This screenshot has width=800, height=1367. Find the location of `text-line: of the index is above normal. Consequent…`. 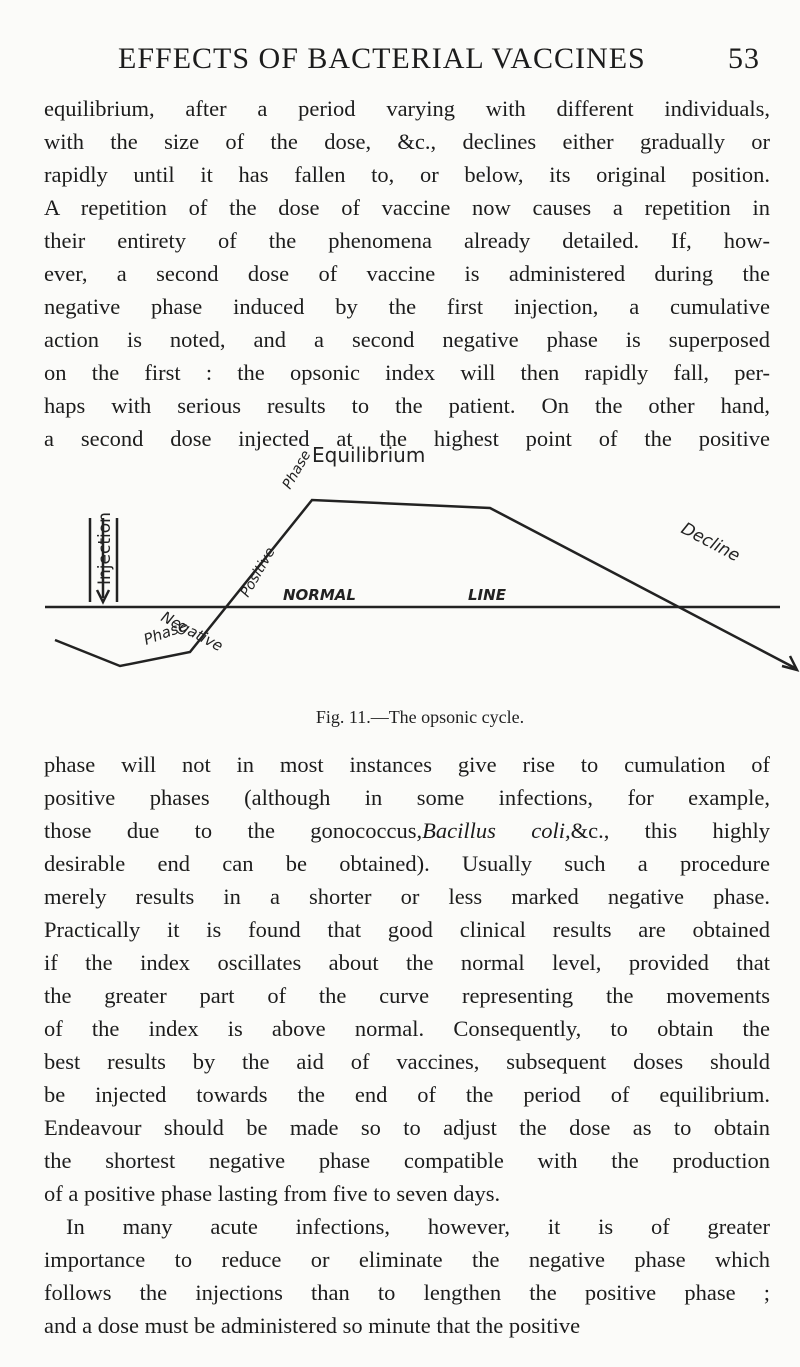

text-line: of the index is above normal. Consequent… is located at coordinates (407, 1028).